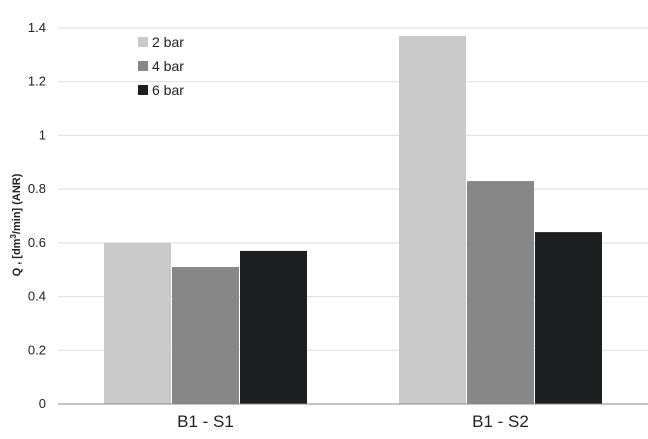 This screenshot has width=648, height=439. I want to click on y-axis-ticks: 0 0.2 0.4 0.6 0.8 1 1.2 1.4, so click(37, 215).